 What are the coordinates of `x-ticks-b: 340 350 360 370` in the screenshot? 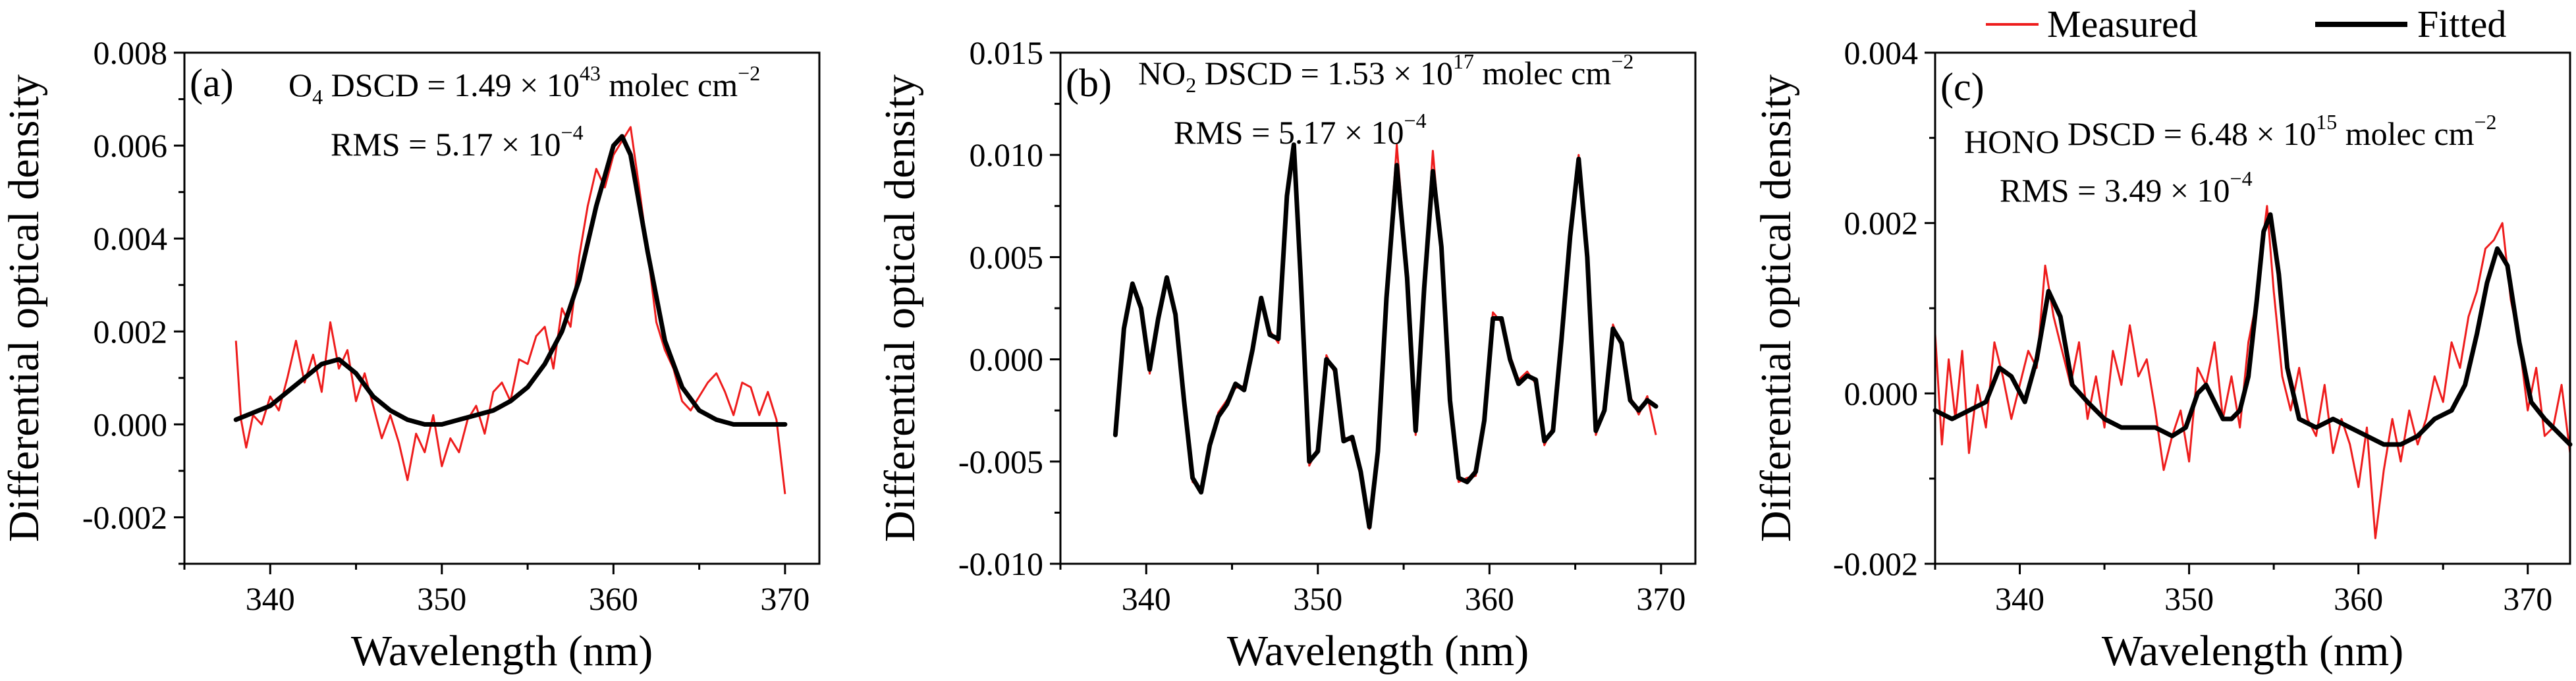 It's located at (1372, 590).